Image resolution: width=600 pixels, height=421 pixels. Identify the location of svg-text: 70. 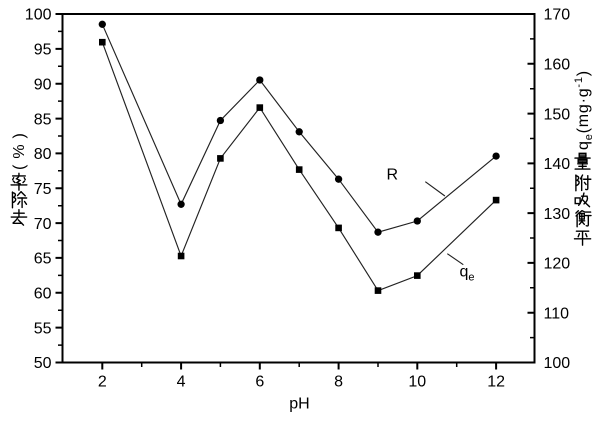
(43, 224).